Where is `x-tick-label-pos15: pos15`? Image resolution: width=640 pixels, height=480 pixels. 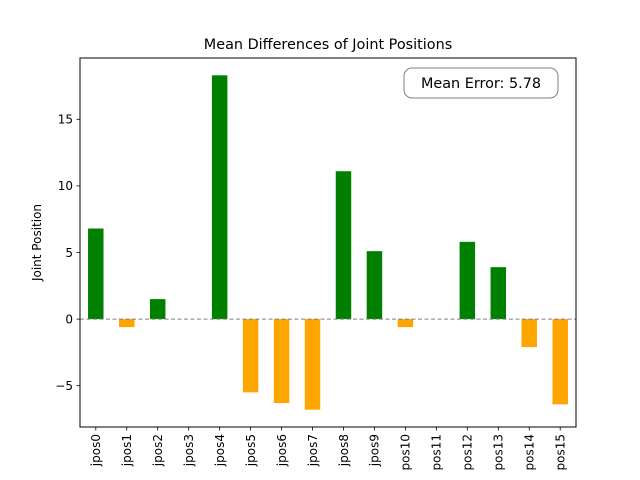
x-tick-label-pos15: pos15 is located at coordinates (561, 452).